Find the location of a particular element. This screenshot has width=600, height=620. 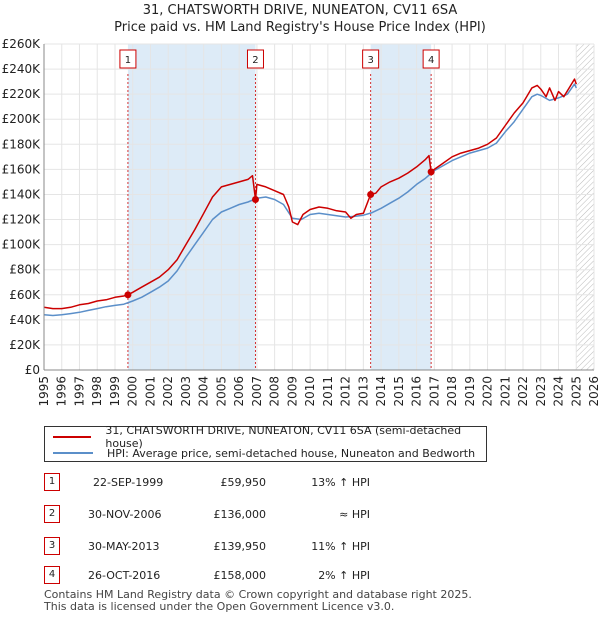

x-tick-label: 2011 is located at coordinates (328, 391).